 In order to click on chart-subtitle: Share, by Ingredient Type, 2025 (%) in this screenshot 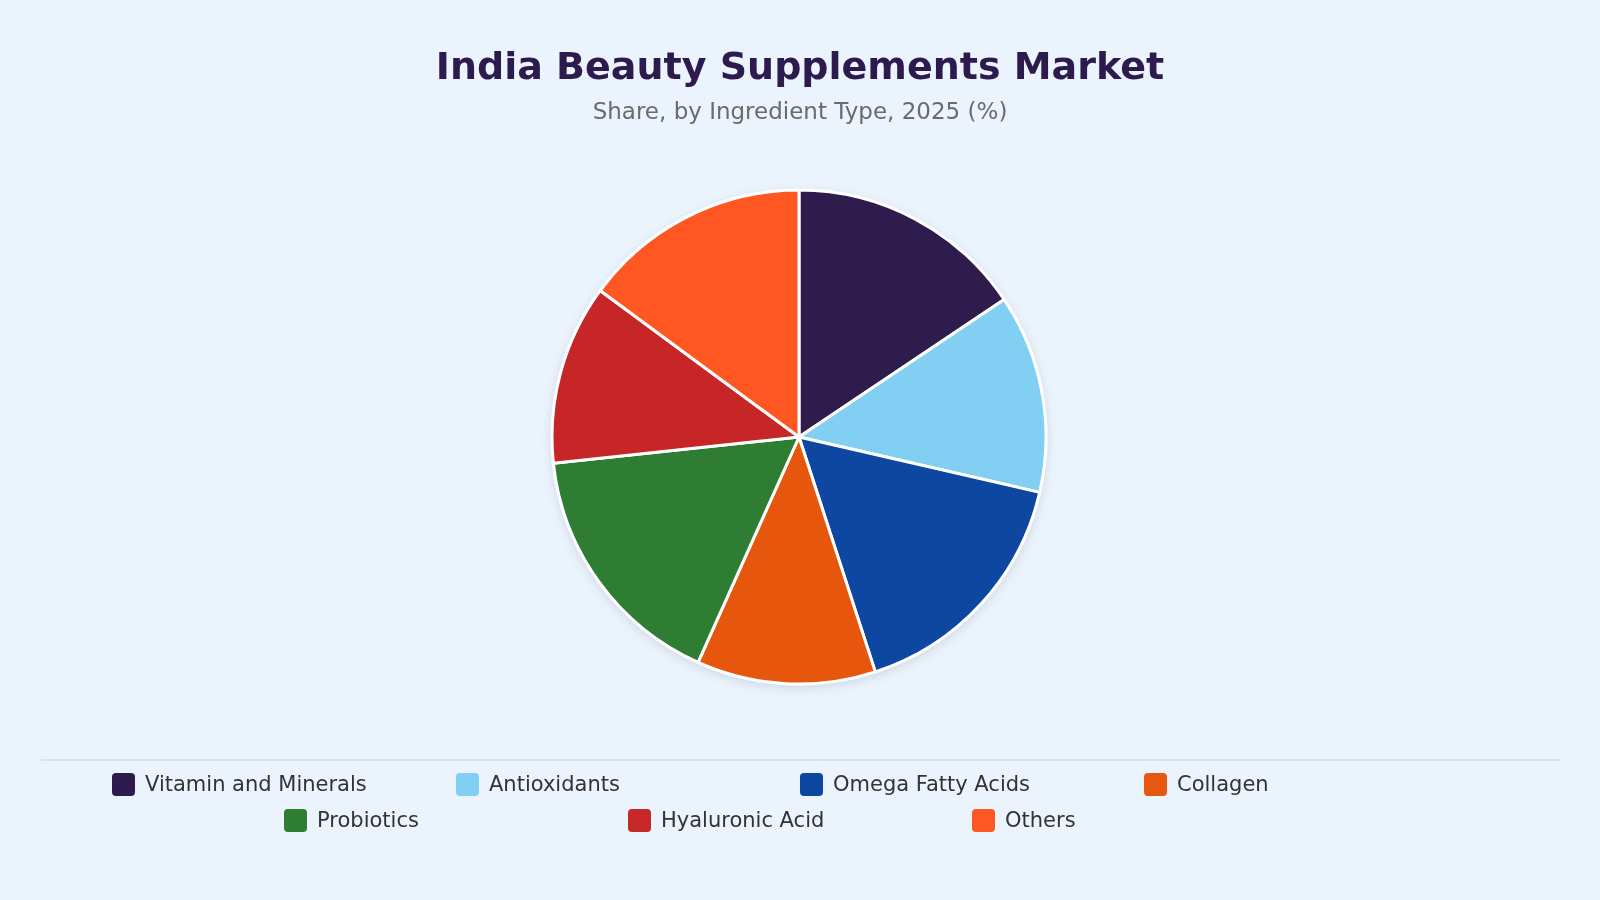, I will do `click(800, 111)`.